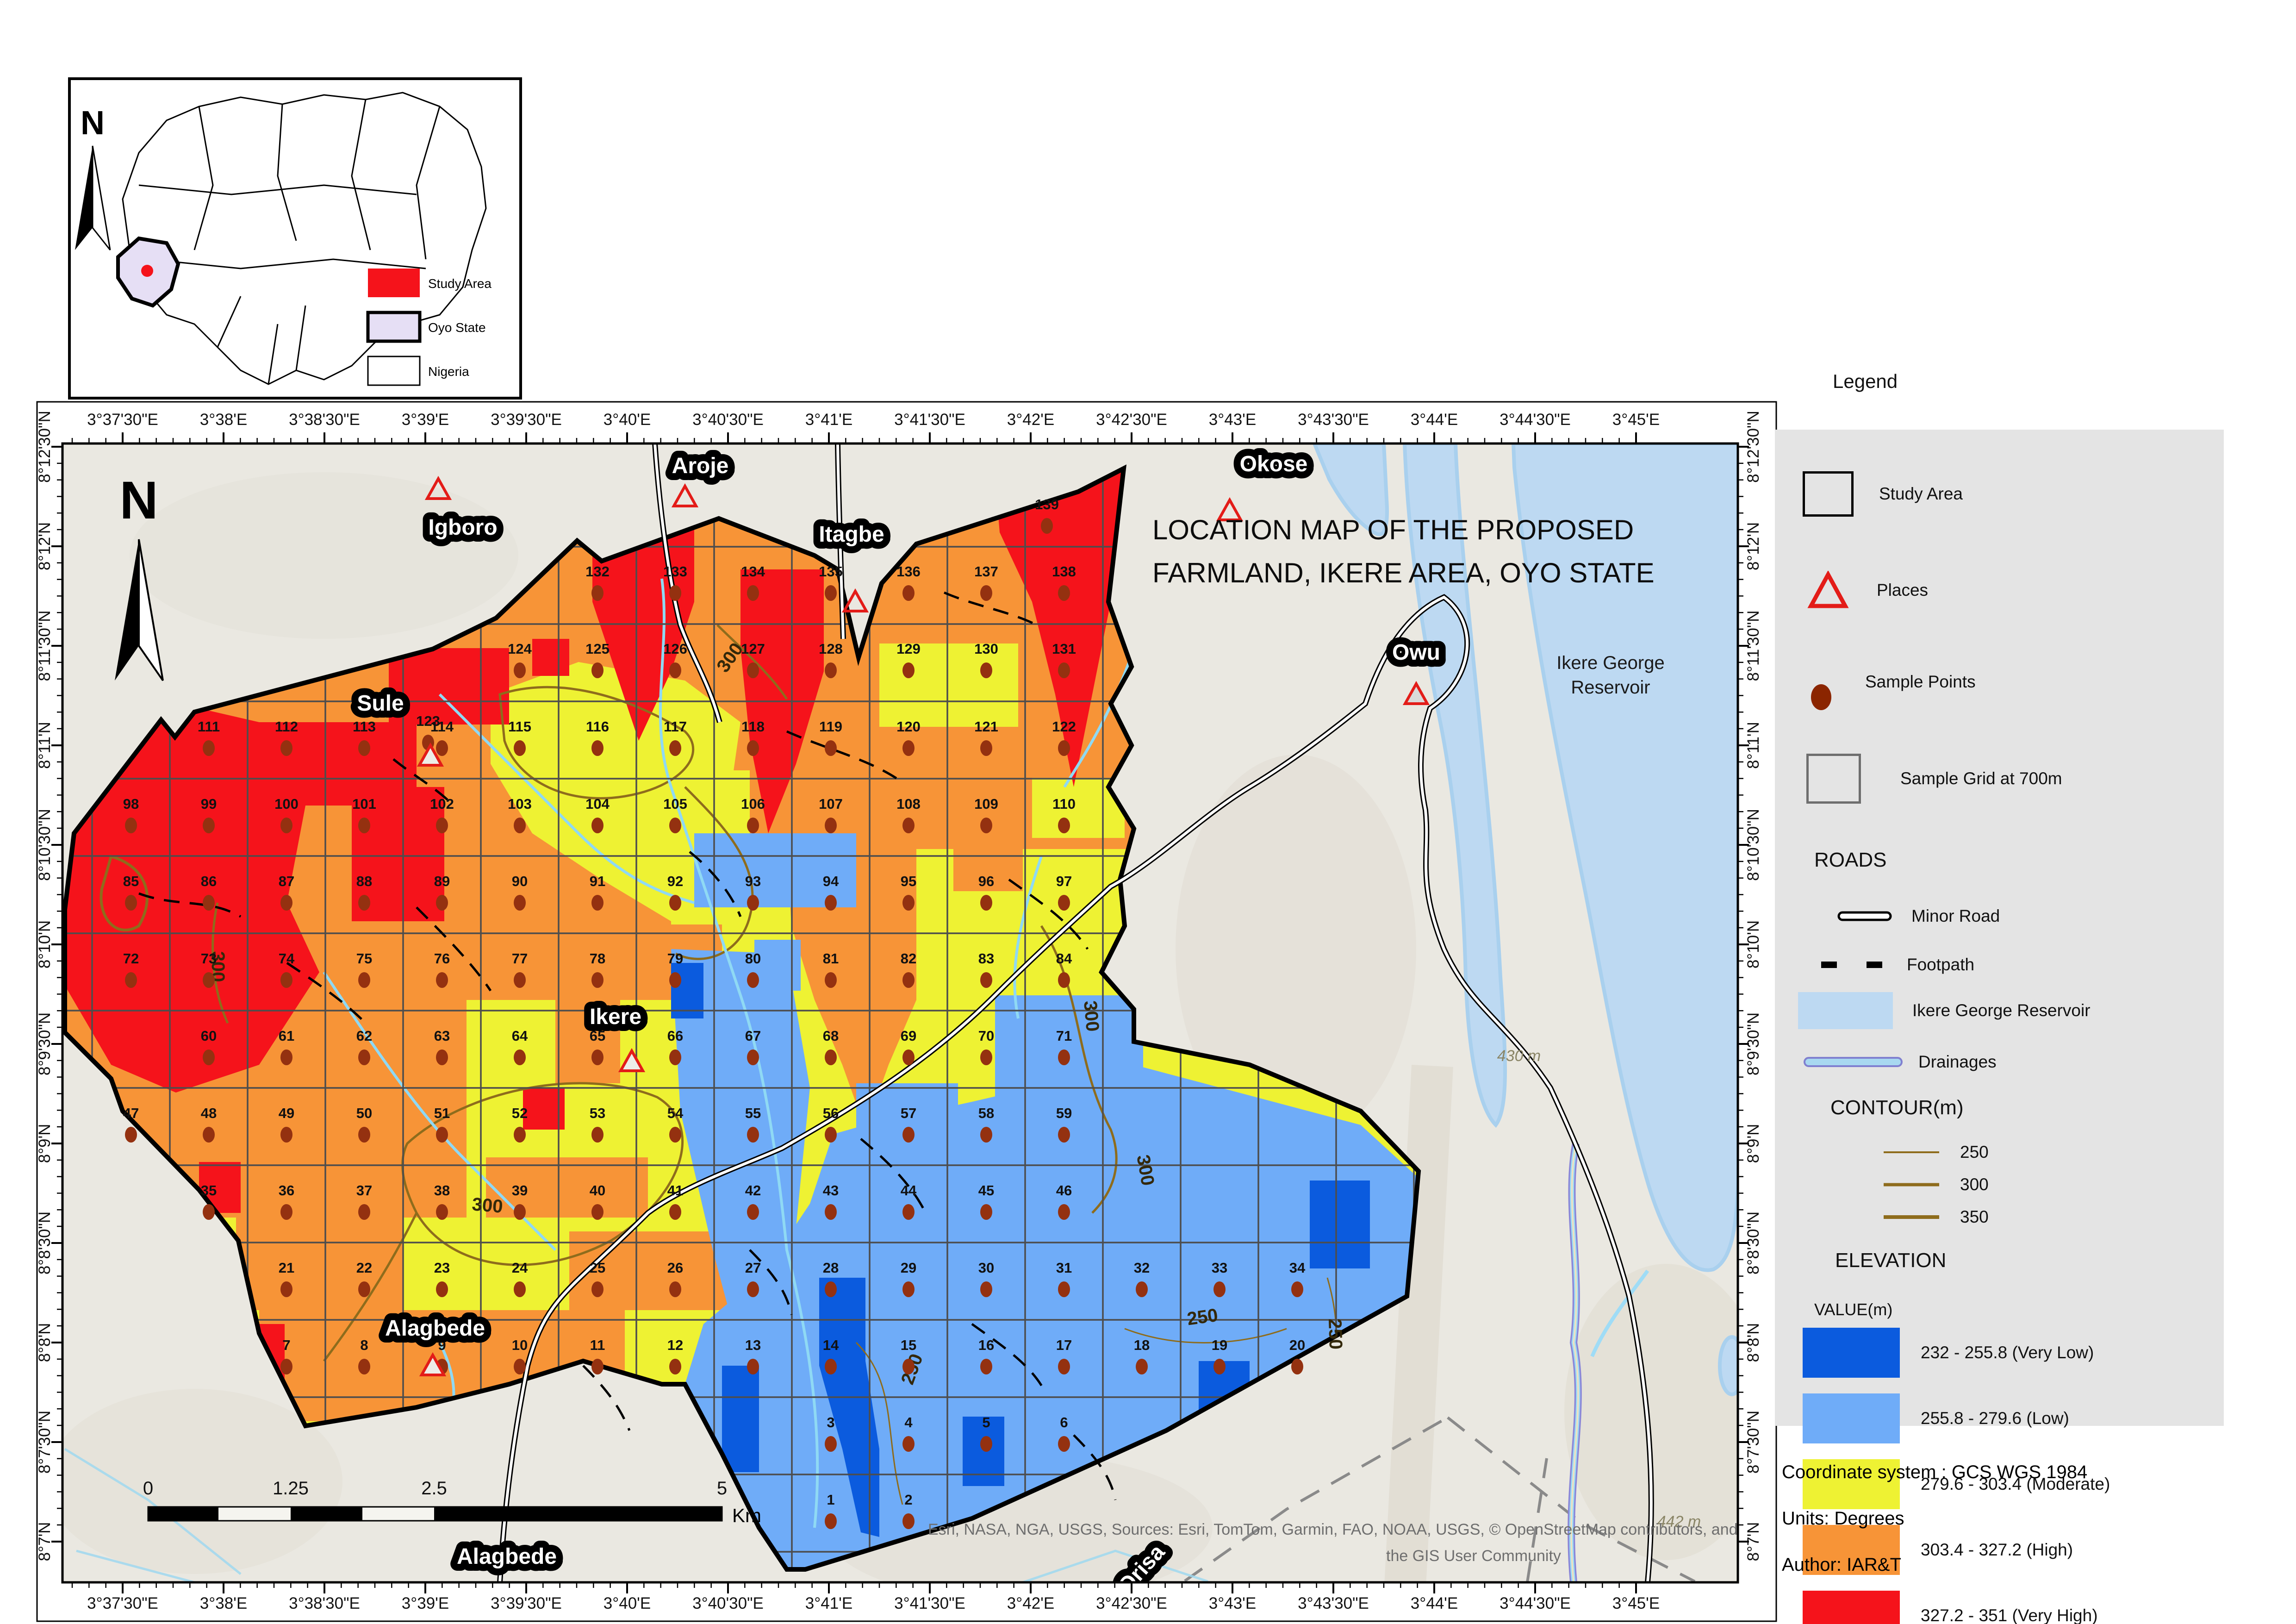 This screenshot has height=1624, width=2296. Describe the element at coordinates (831, 571) in the screenshot. I see `grid-cell-label: 135` at that location.